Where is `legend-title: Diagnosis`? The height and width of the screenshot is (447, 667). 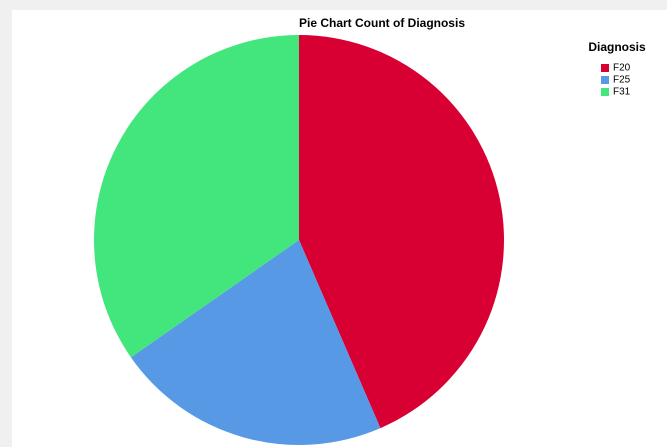
legend-title: Diagnosis is located at coordinates (617, 47).